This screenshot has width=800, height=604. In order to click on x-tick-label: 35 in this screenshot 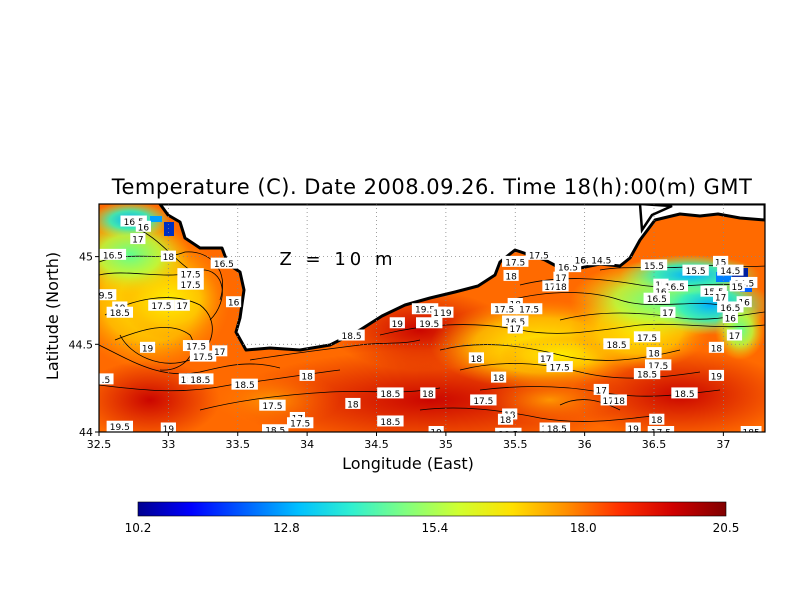, I will do `click(446, 444)`.